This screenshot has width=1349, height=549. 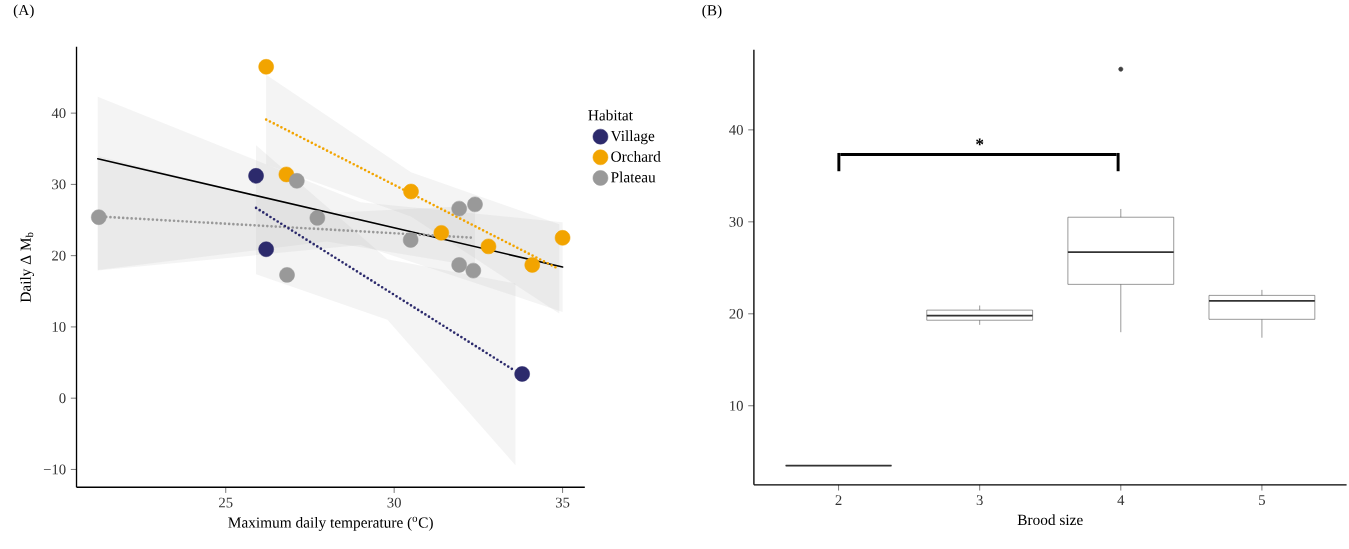 What do you see at coordinates (979, 500) in the screenshot?
I see `x-tick-label: 3` at bounding box center [979, 500].